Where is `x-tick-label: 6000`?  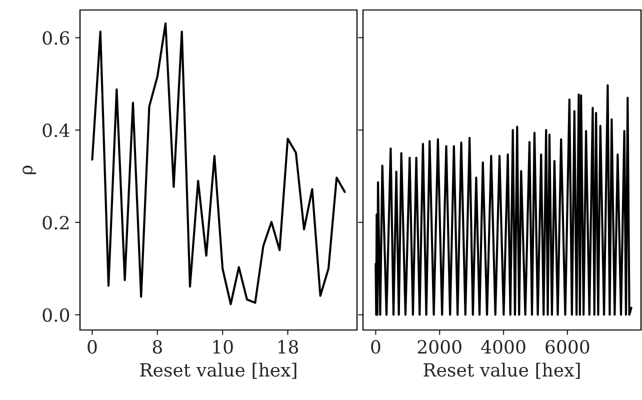
x-tick-label: 6000 is located at coordinates (568, 347).